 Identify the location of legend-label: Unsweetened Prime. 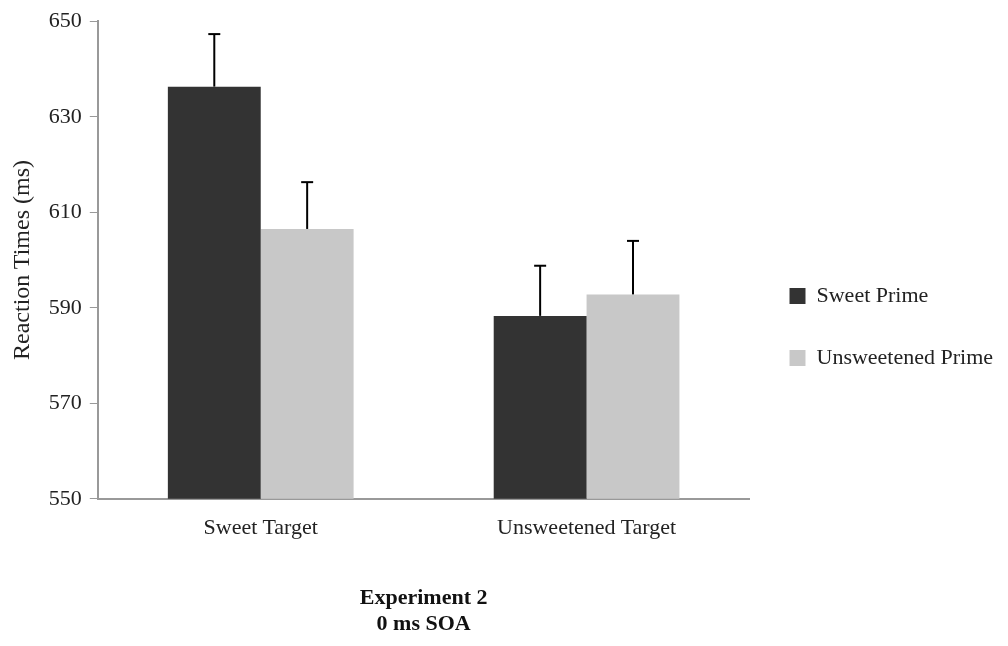
(905, 356).